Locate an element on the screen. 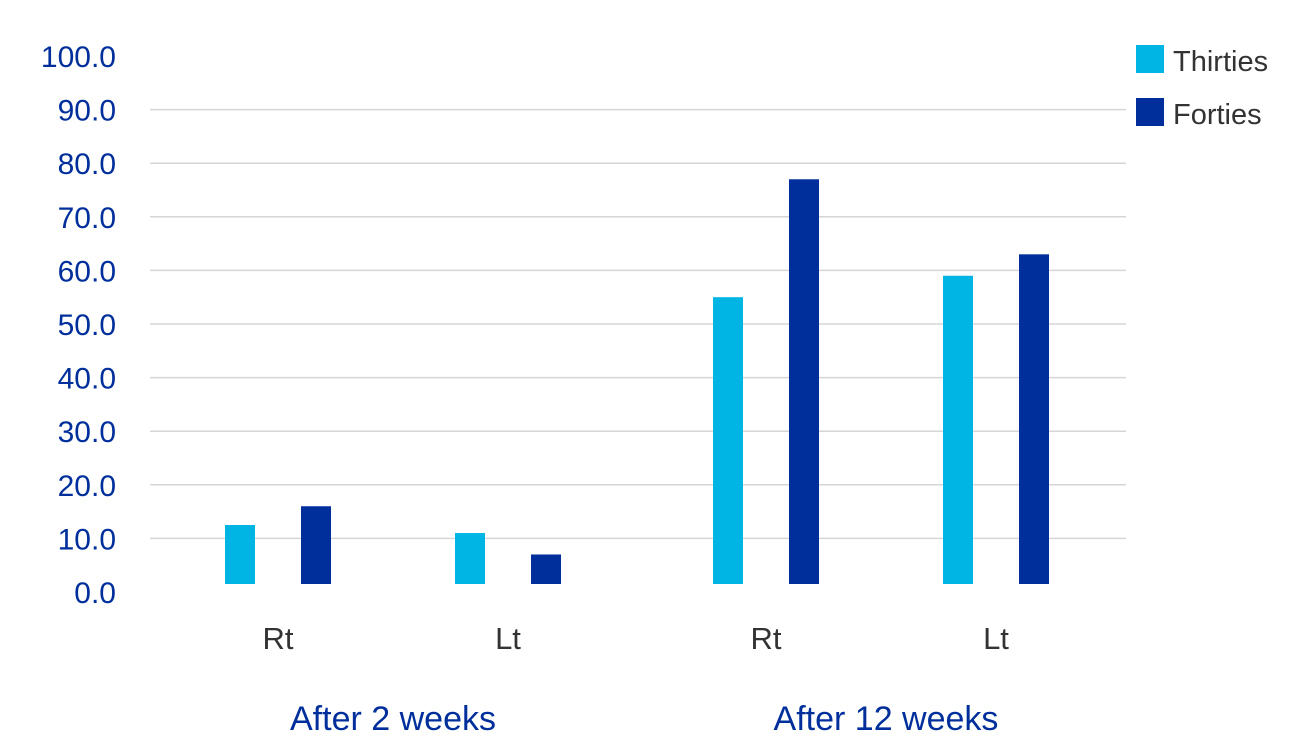 The height and width of the screenshot is (738, 1298). legend-swatch-thirties is located at coordinates (1150, 59).